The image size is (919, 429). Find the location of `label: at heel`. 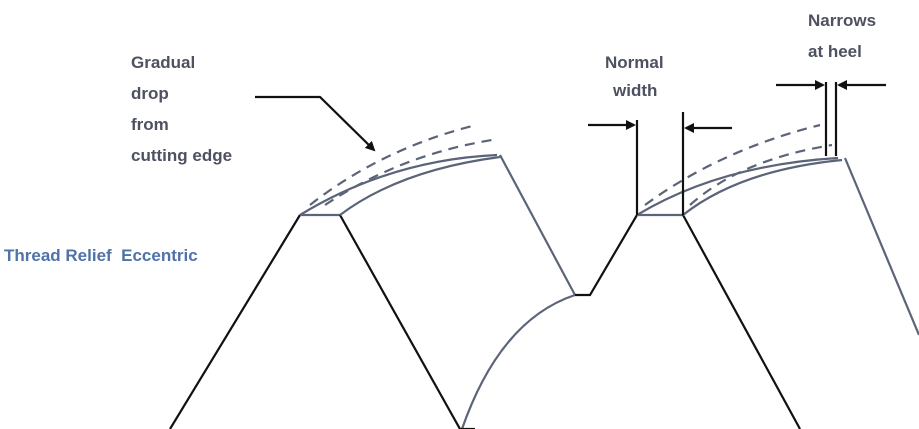

label: at heel is located at coordinates (835, 51).